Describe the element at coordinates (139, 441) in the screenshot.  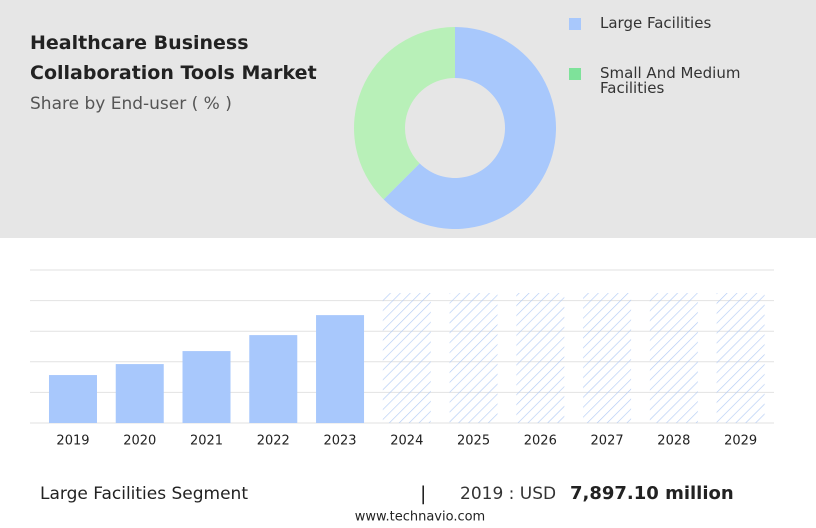
I see `x-tick-label: 2020` at that location.